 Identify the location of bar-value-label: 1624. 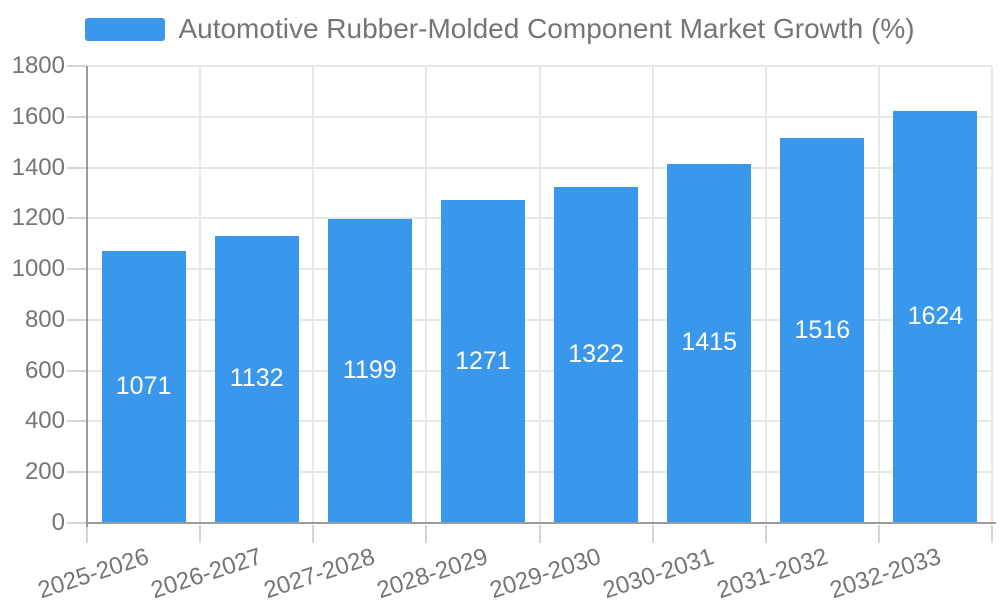
(935, 315).